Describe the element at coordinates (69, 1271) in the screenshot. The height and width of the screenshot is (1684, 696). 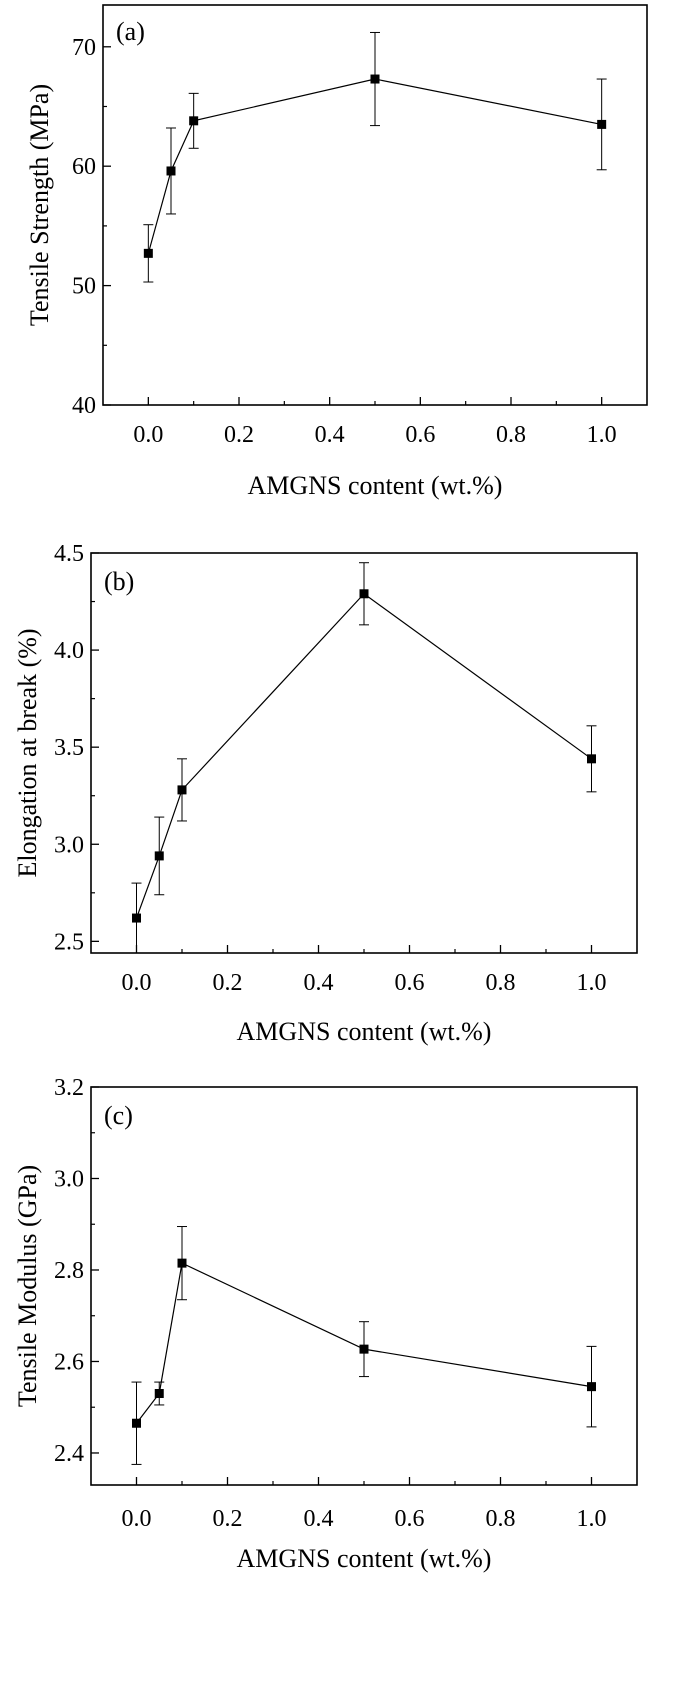
I see `y-tick-label: 2.8` at that location.